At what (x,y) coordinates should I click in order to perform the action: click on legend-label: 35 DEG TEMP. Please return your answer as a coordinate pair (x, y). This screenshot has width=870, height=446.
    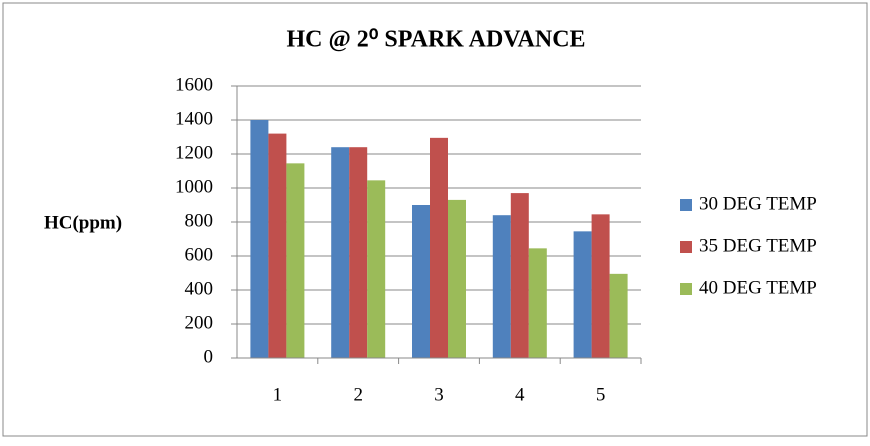
    Looking at the image, I should click on (758, 245).